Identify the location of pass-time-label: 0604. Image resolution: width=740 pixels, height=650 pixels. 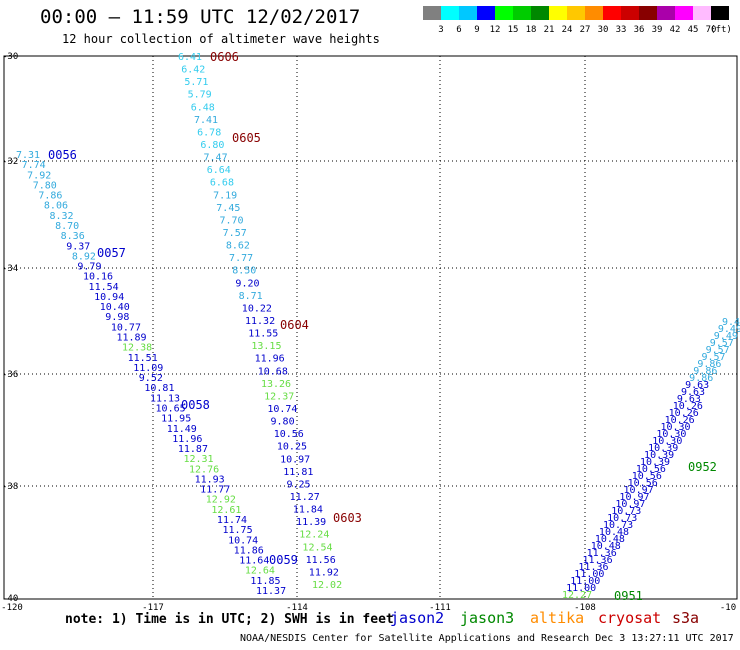
(294, 325).